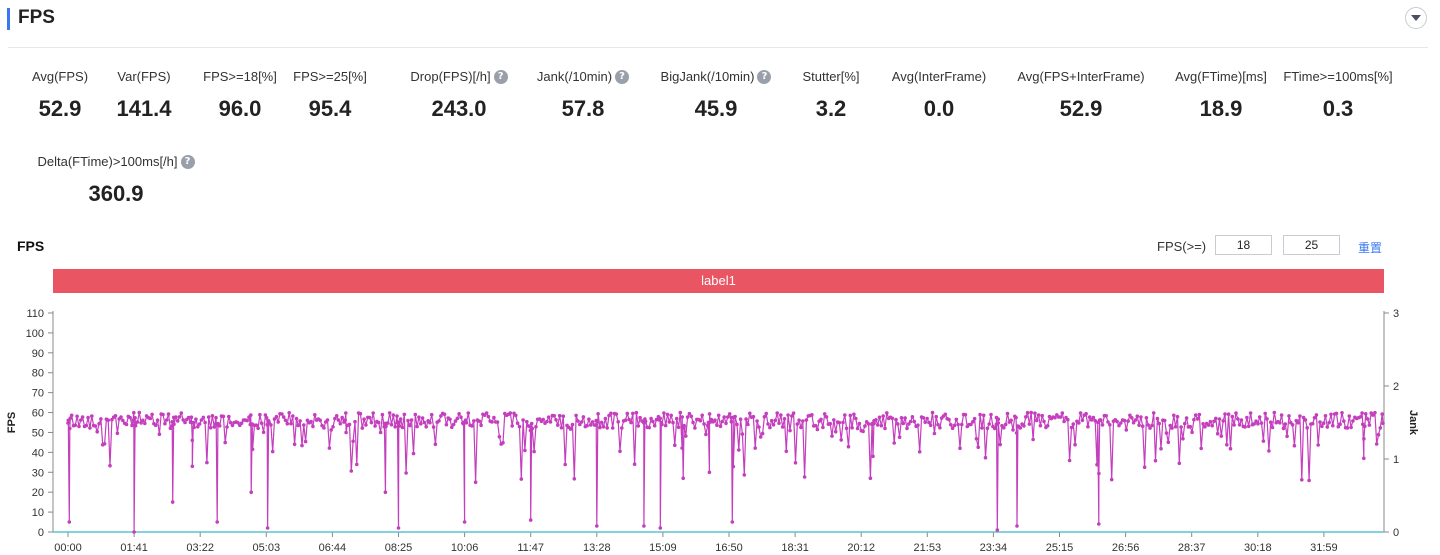 This screenshot has width=1440, height=555. What do you see at coordinates (1396, 387) in the screenshot?
I see `jank-tick-label: 2` at bounding box center [1396, 387].